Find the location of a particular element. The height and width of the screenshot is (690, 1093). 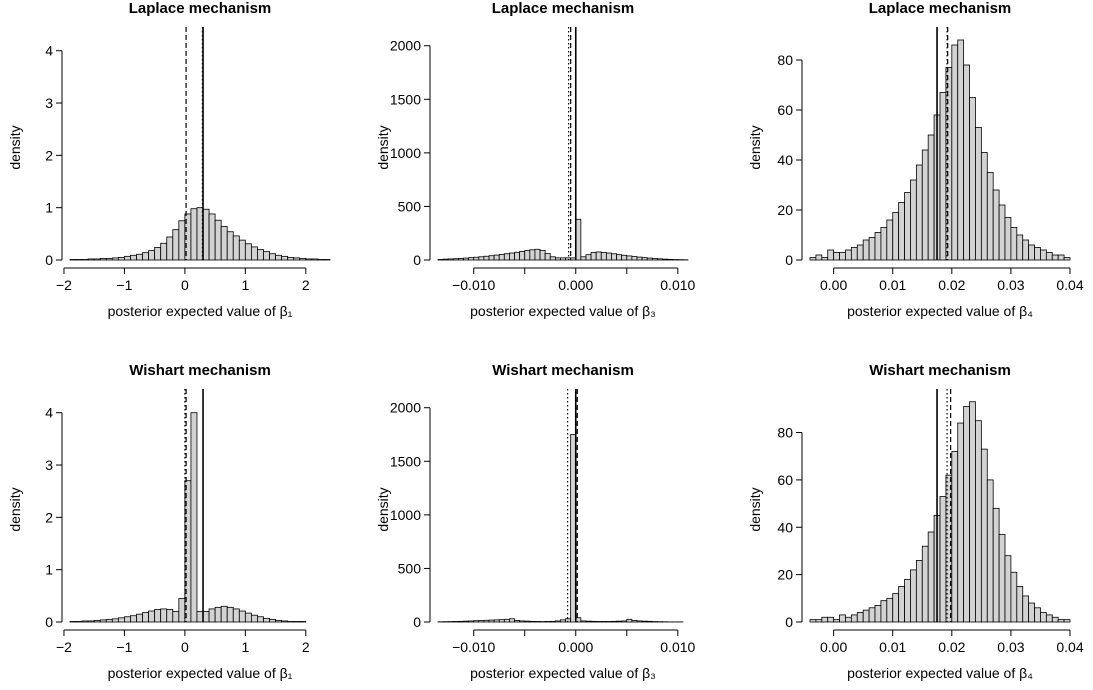

y-tick-label: 4 is located at coordinates (49, 51).